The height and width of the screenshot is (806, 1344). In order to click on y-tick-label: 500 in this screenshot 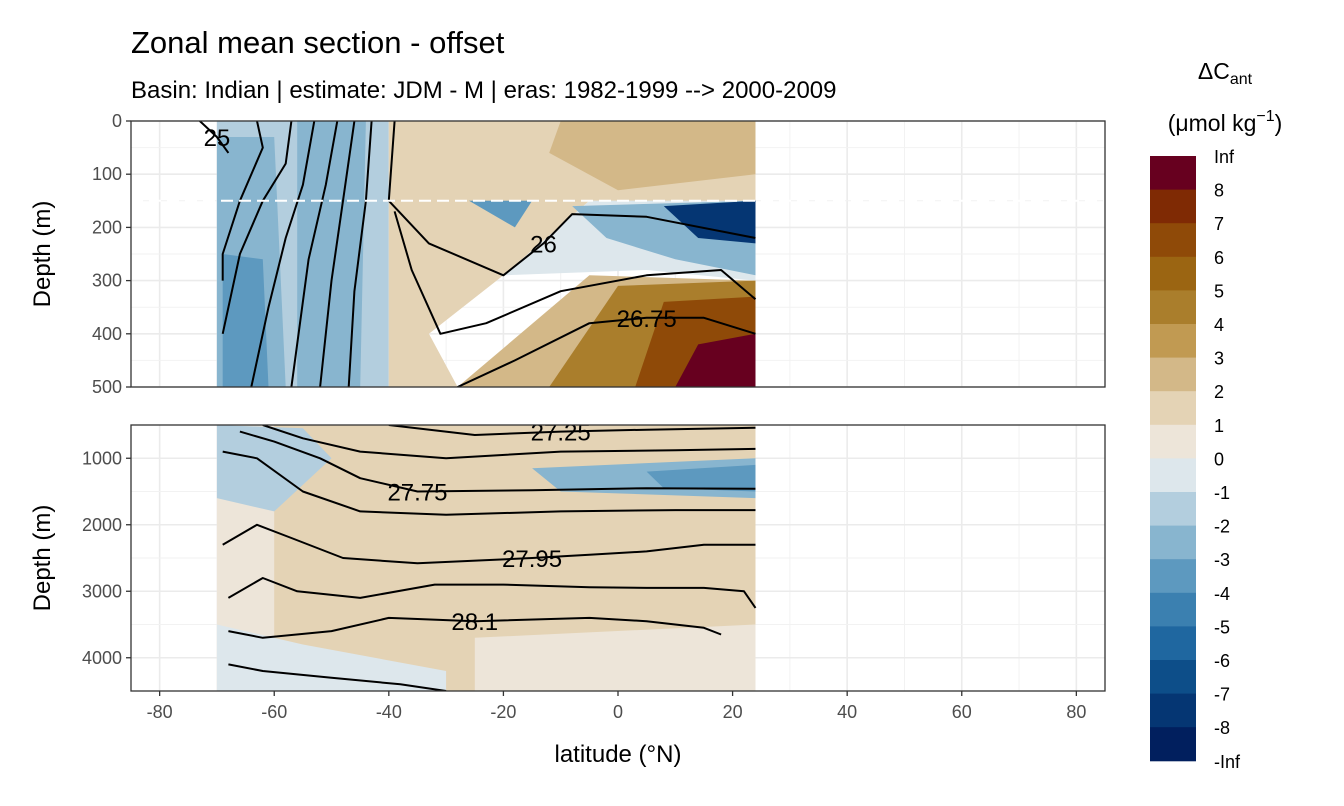, I will do `click(107, 387)`.